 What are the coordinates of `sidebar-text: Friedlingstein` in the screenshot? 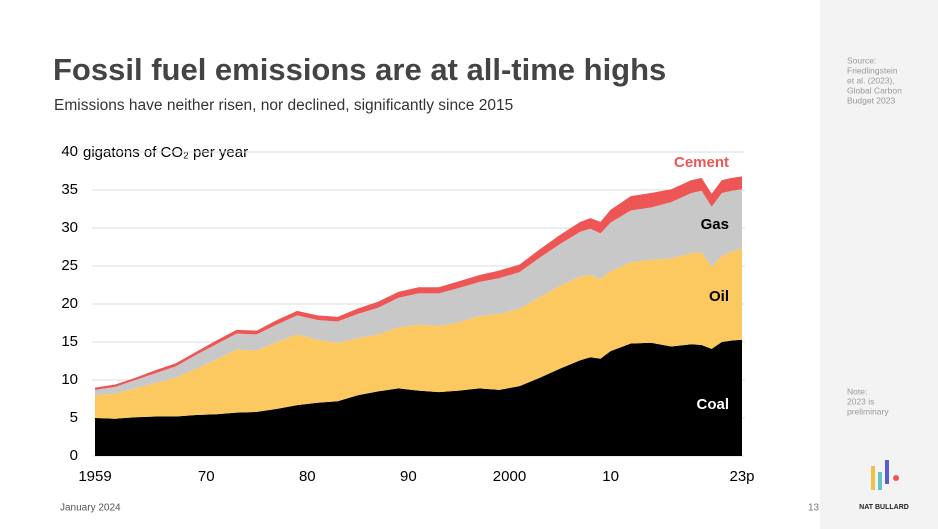 It's located at (872, 70).